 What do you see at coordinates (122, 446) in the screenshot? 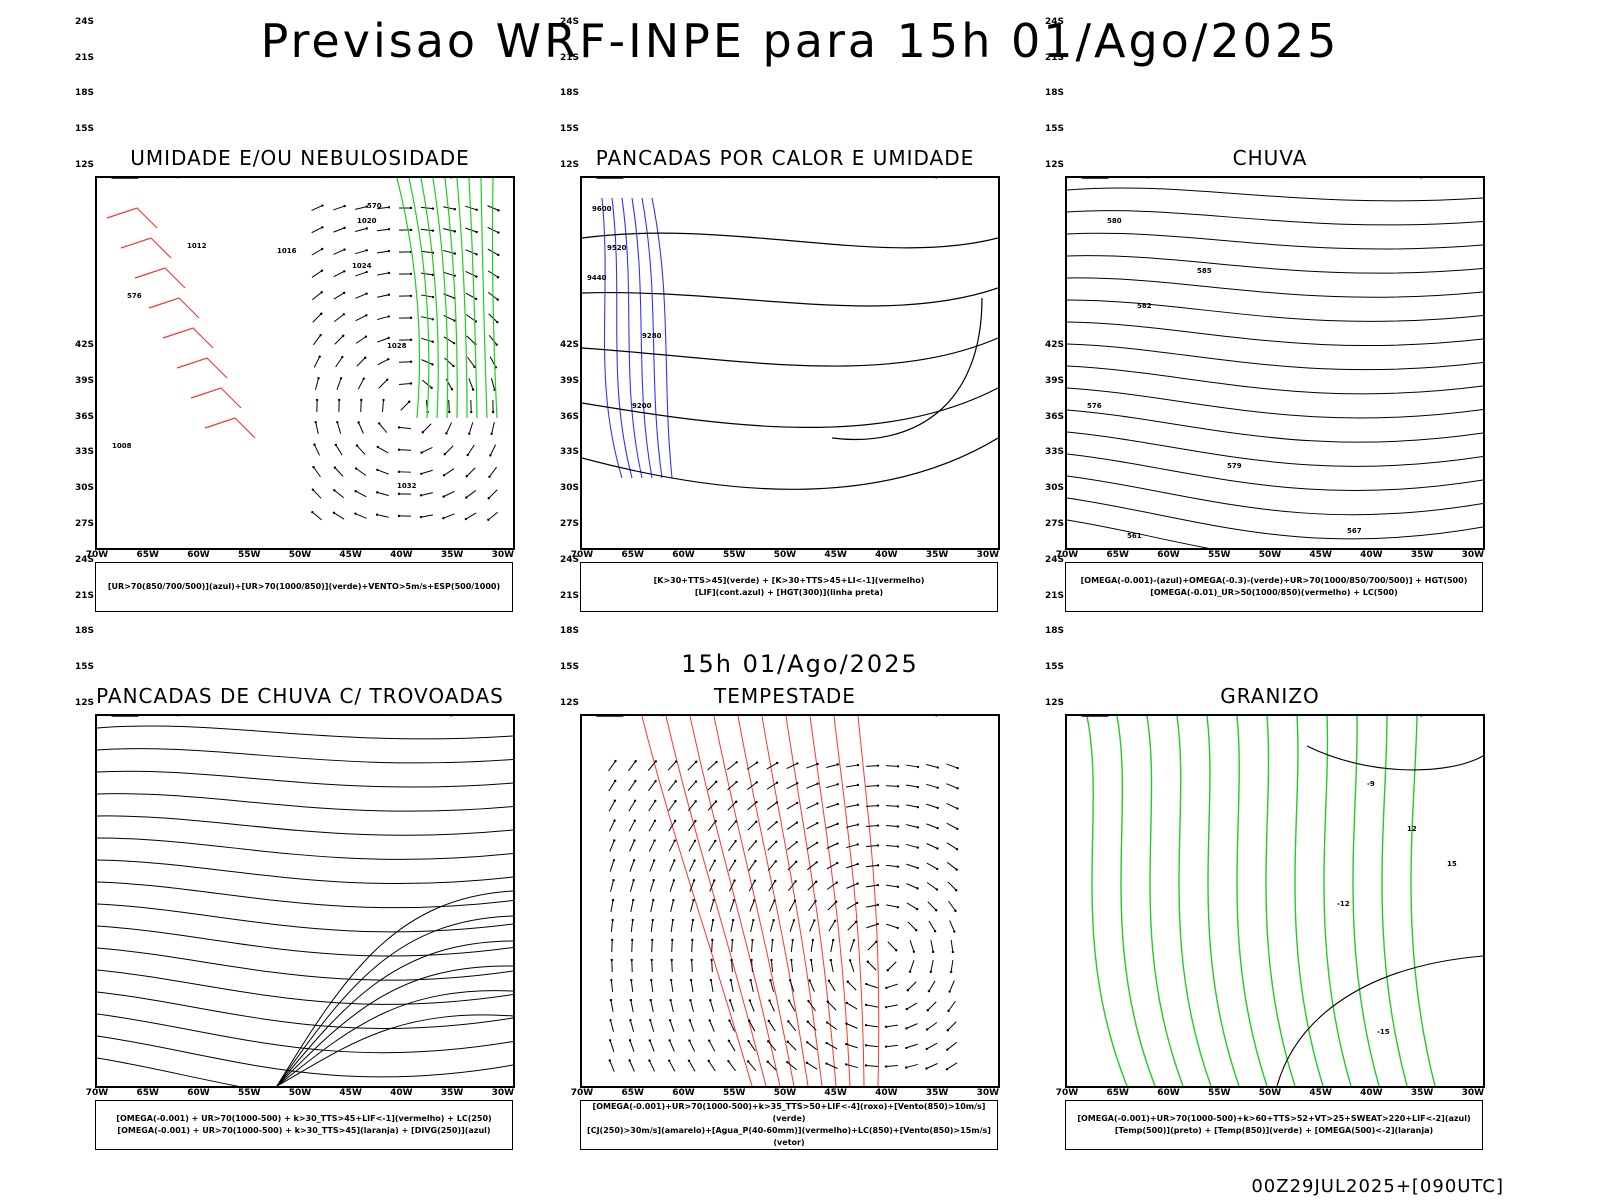
I see `contour-label: 1008` at bounding box center [122, 446].